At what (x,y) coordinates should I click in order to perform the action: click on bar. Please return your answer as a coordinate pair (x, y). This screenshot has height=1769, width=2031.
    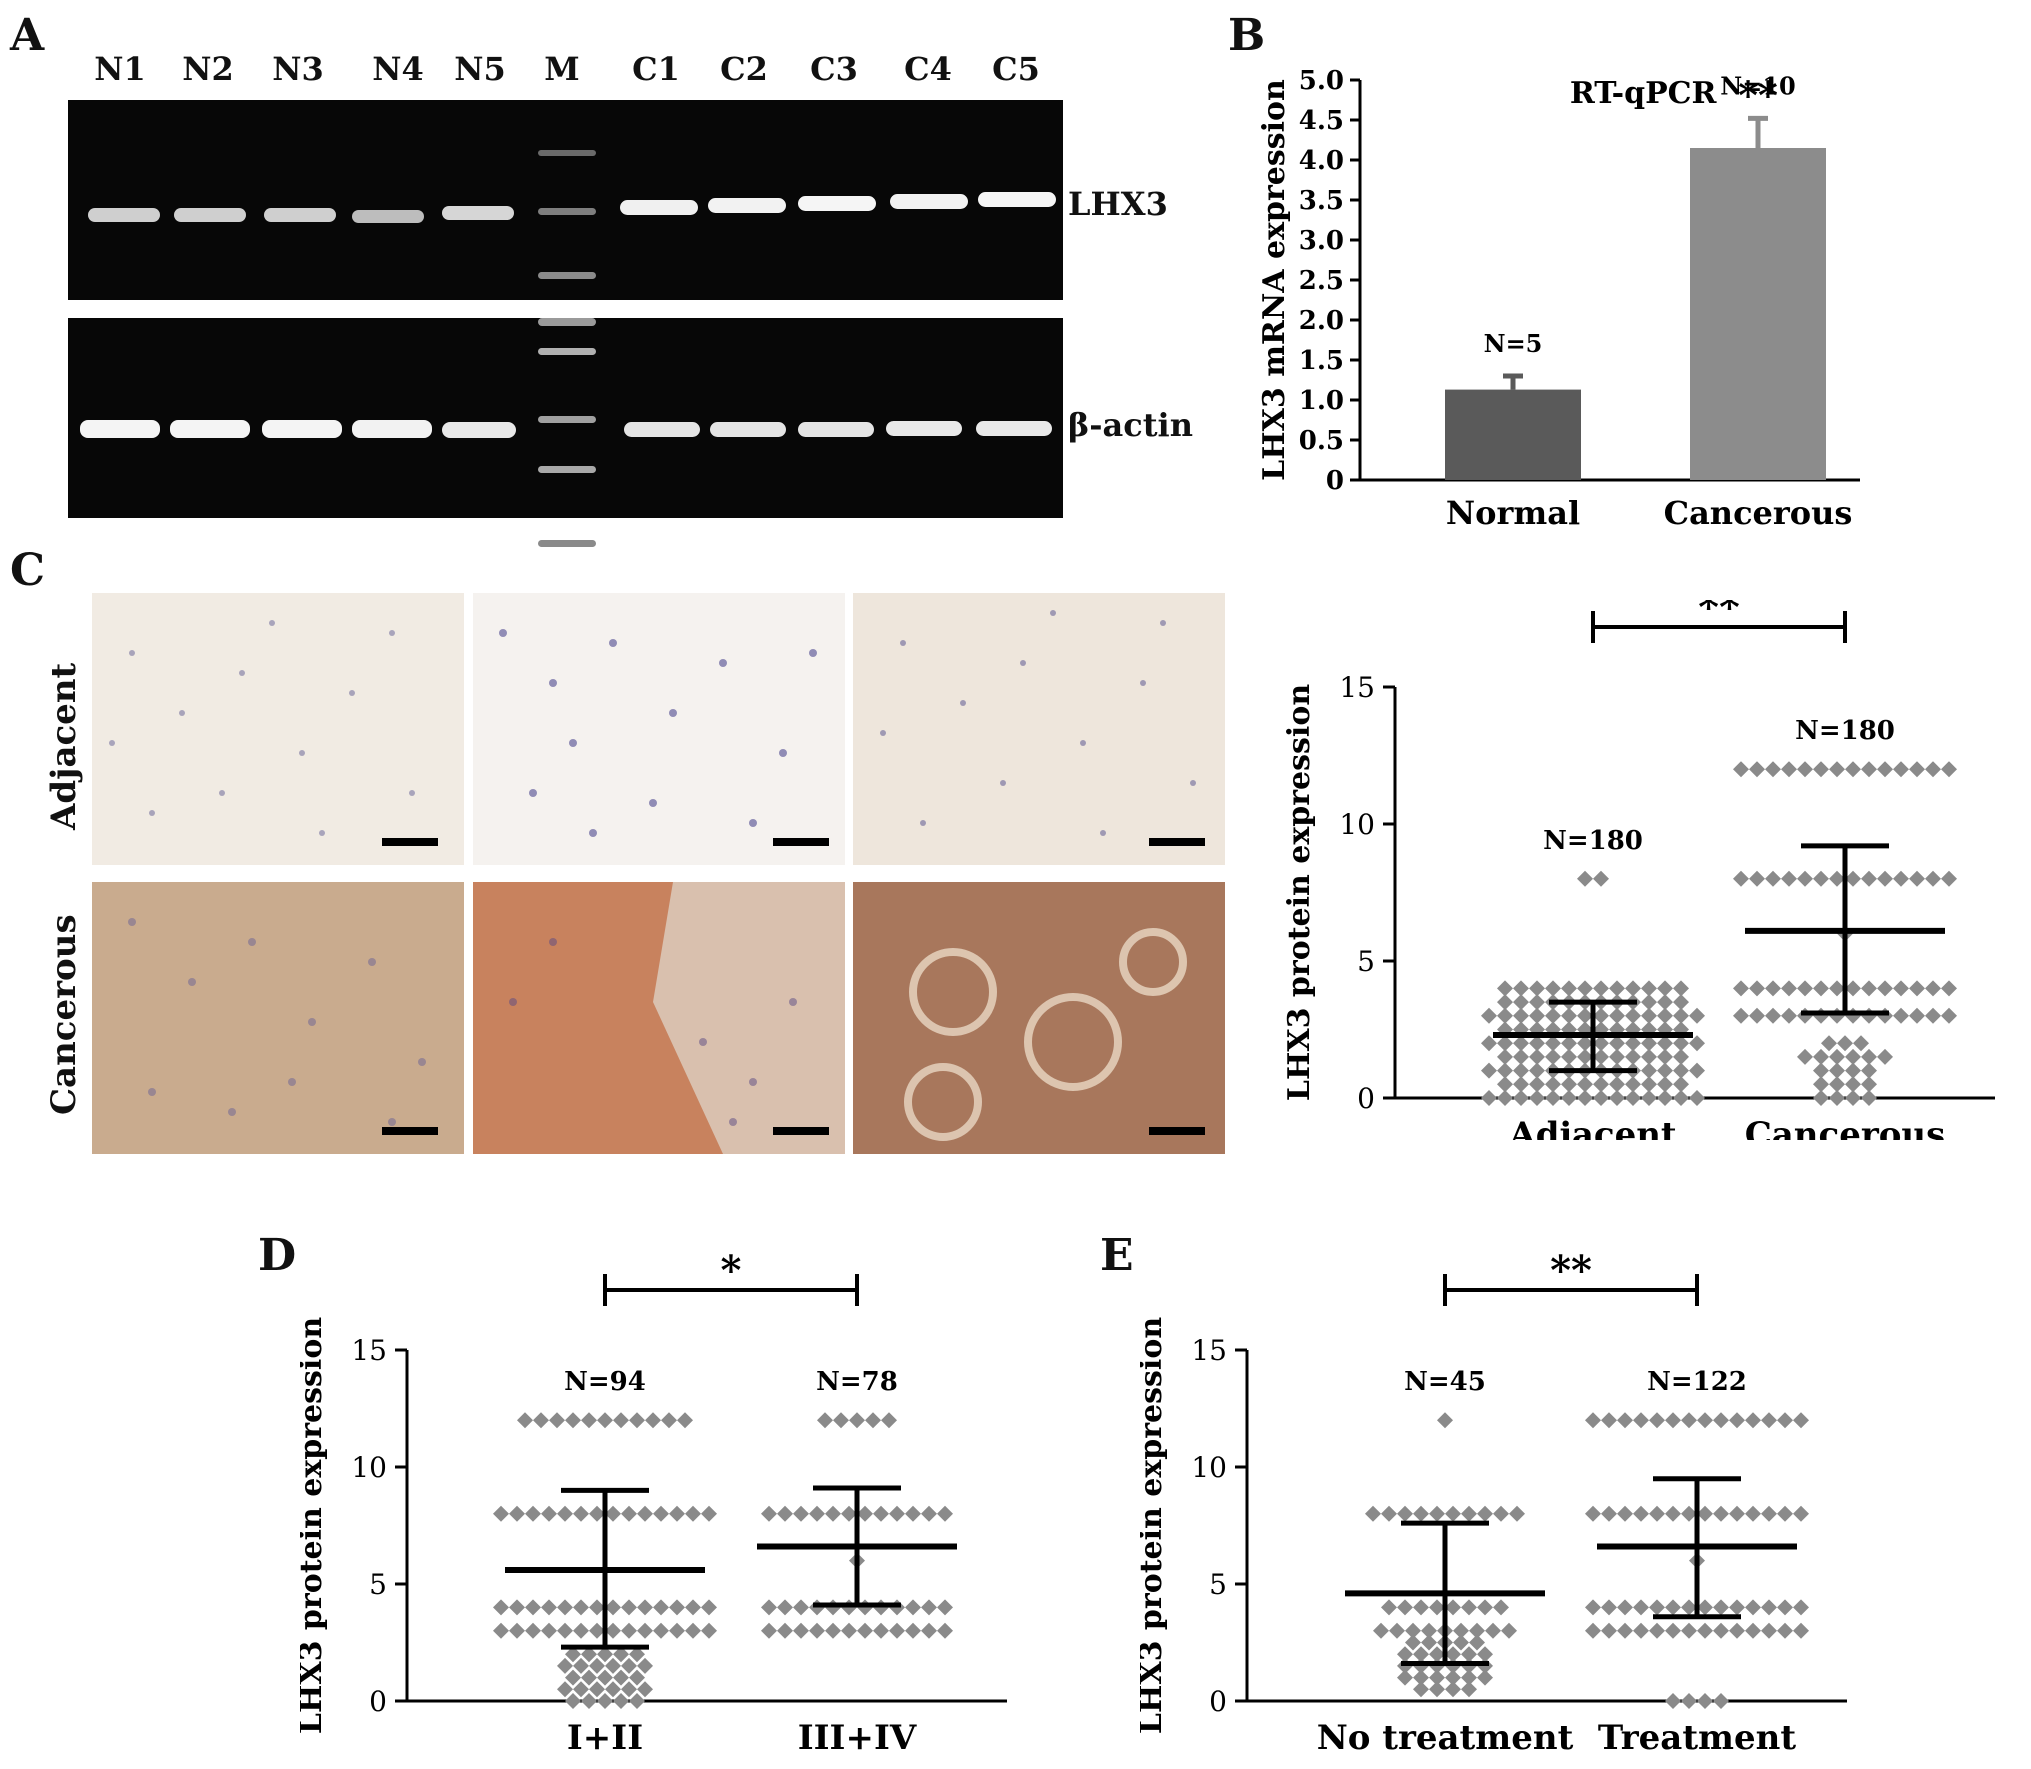
    Looking at the image, I should click on (1758, 314).